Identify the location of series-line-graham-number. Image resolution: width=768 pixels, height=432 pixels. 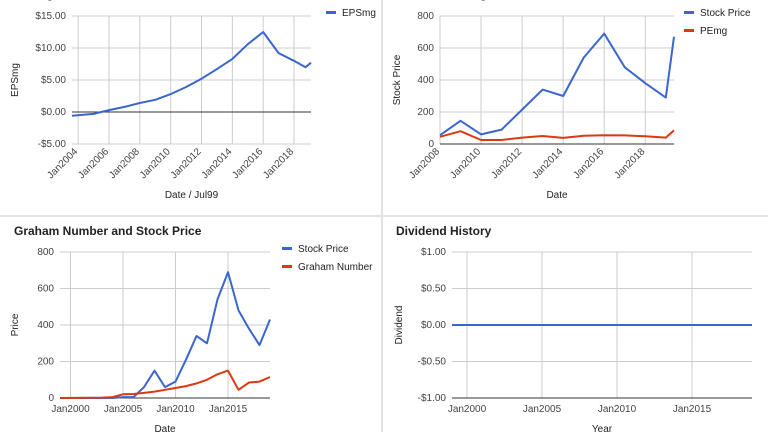
(165, 384).